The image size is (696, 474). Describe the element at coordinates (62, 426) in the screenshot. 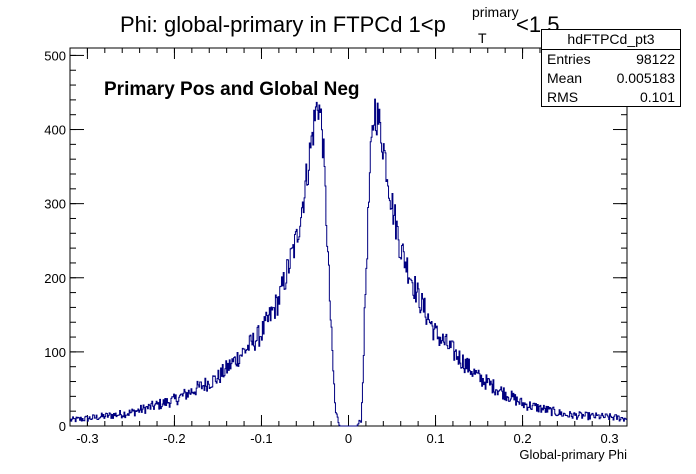

I see `y-tick-label: 0` at that location.